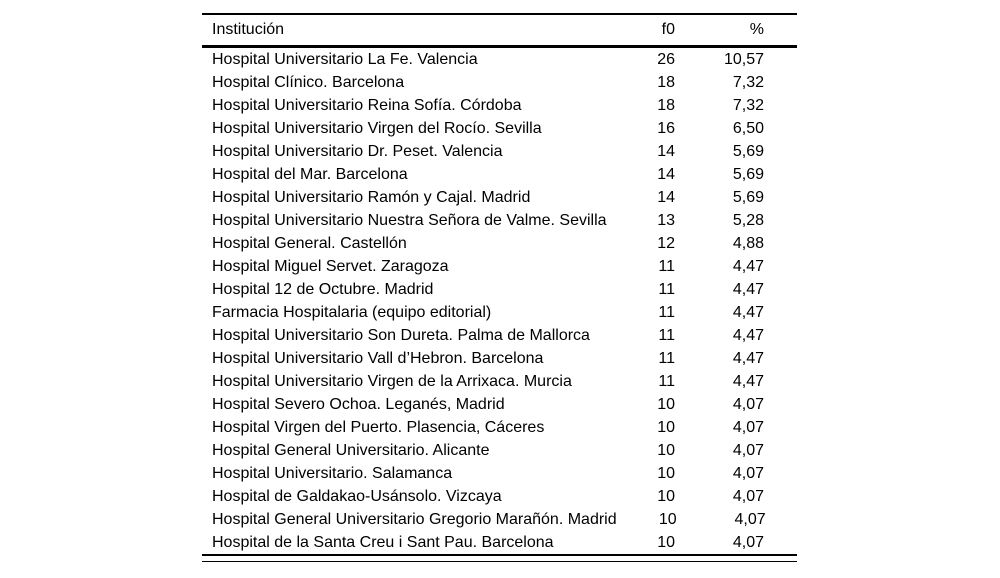  What do you see at coordinates (499, 14) in the screenshot?
I see `table-top-rule` at bounding box center [499, 14].